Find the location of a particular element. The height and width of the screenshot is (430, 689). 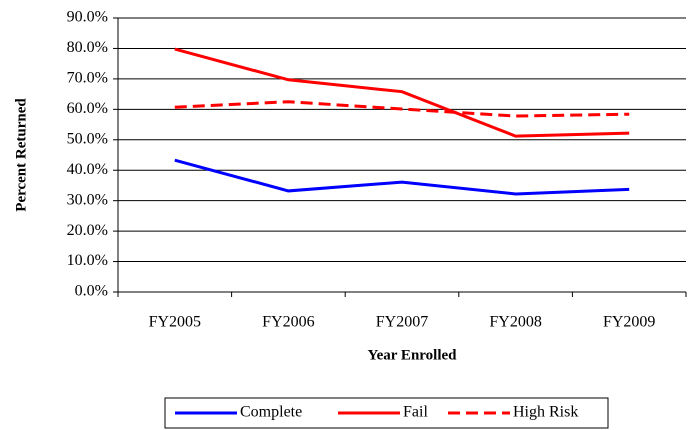

y-tick-label: 50.0% is located at coordinates (87, 138).